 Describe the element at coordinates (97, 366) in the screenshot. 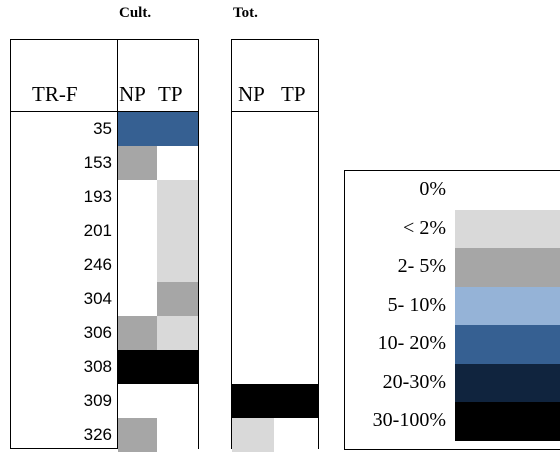

I see `row-label: 308` at that location.